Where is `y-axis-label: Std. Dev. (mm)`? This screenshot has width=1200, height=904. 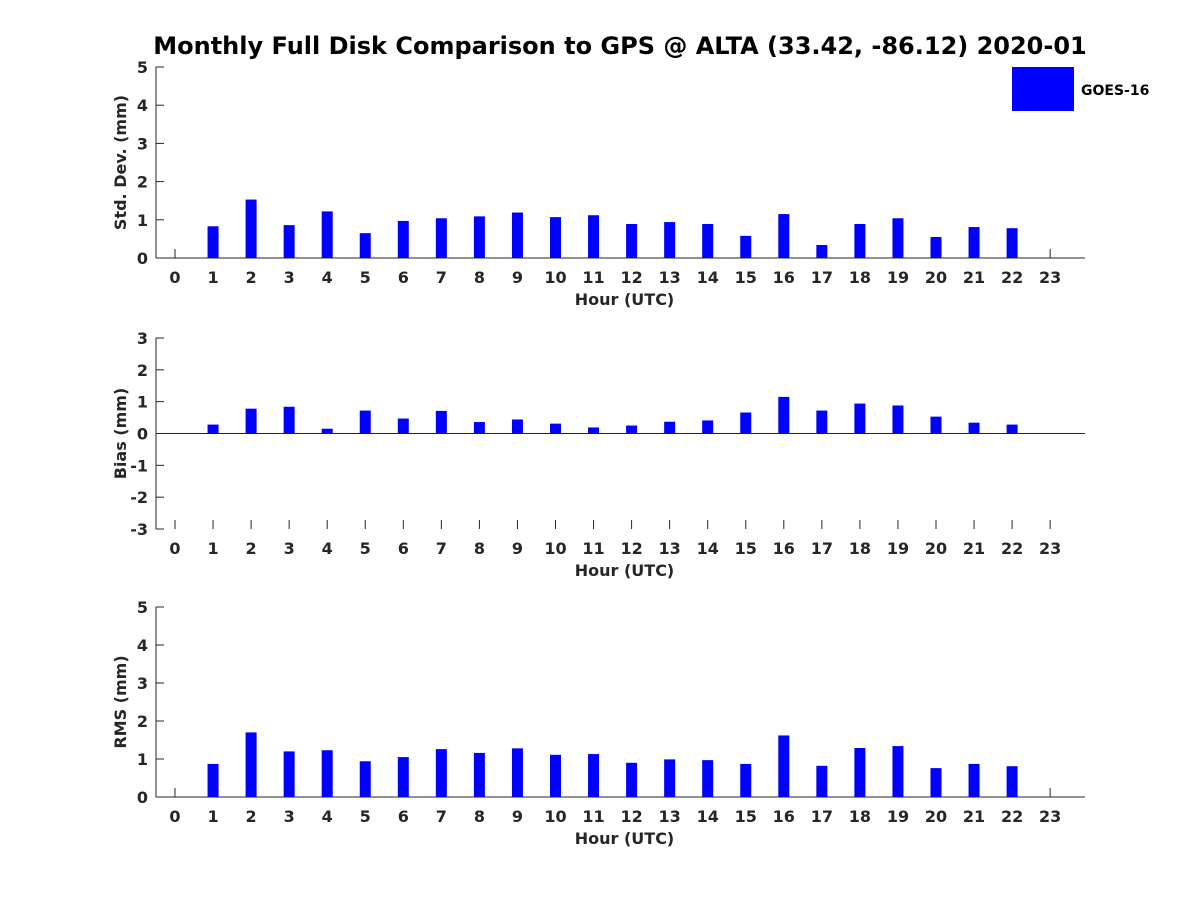 y-axis-label: Std. Dev. (mm) is located at coordinates (120, 162).